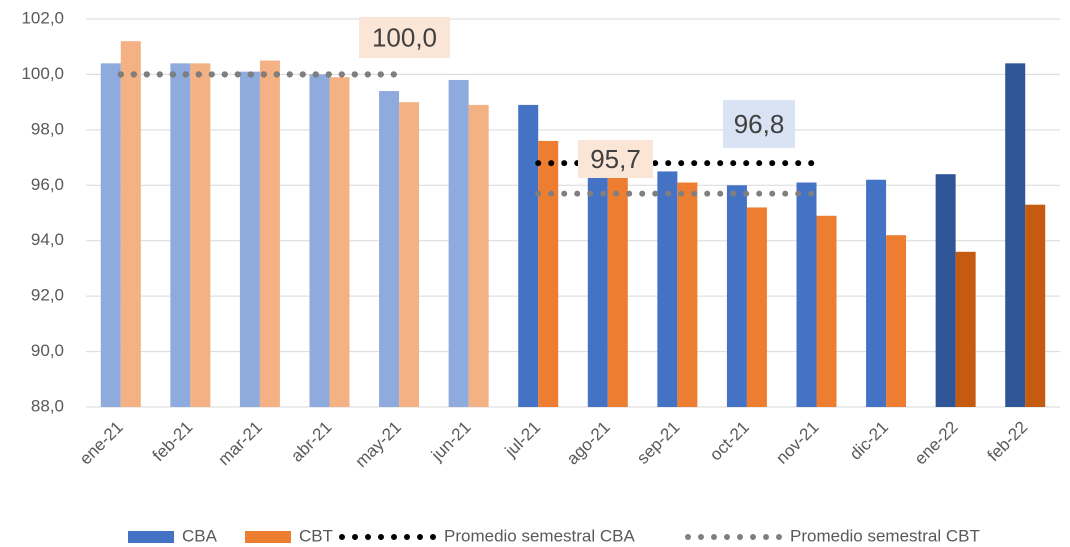  I want to click on legend-label: CBT, so click(316, 535).